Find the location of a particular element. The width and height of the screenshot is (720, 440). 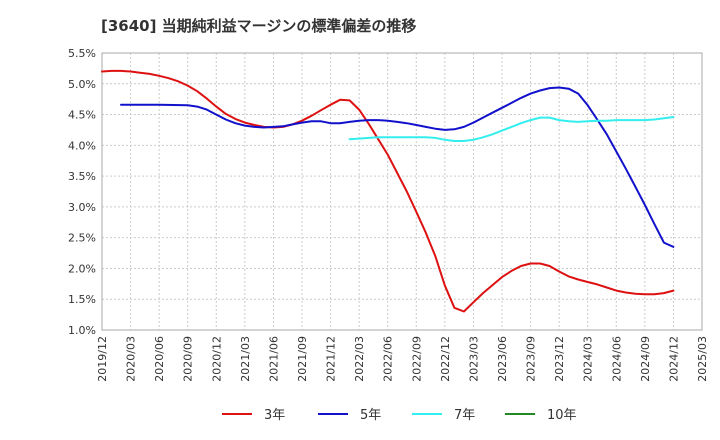

y-tick-label: 4.5% is located at coordinates (82, 115).